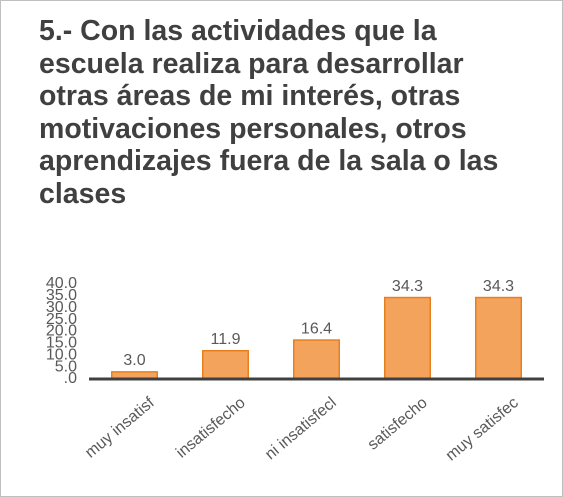 The height and width of the screenshot is (497, 563). Describe the element at coordinates (61, 343) in the screenshot. I see `y-tick-label: 15.0` at that location.